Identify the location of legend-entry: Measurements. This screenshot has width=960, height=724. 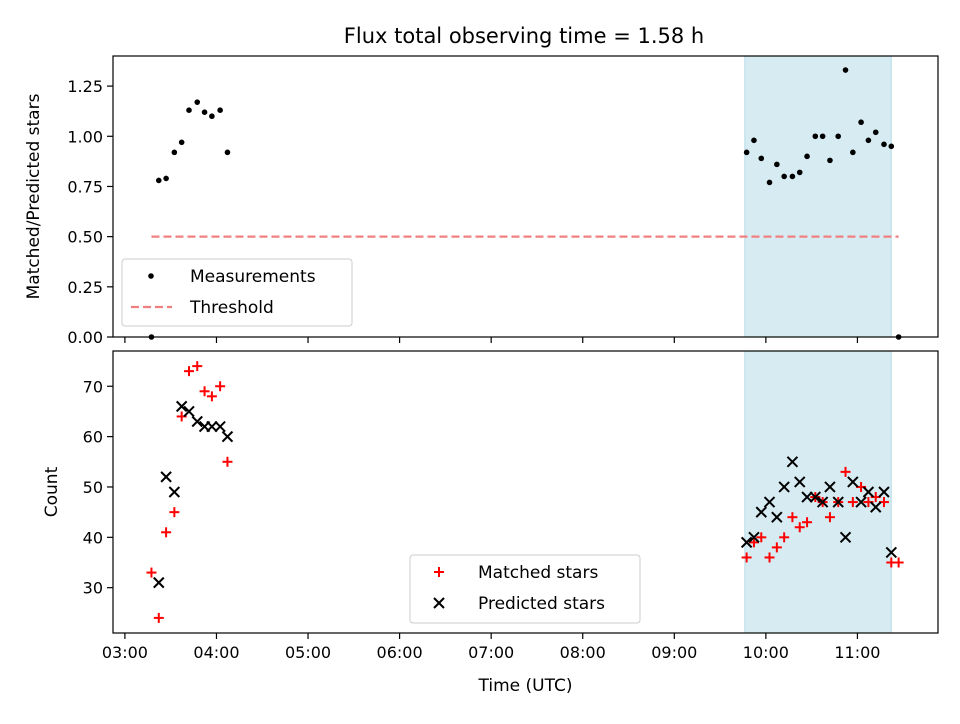
(232, 277).